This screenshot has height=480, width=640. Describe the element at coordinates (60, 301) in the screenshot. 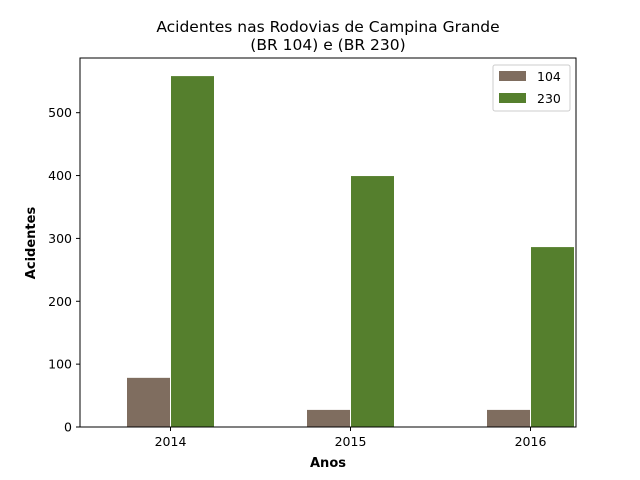

I see `y-tick-label-200: 200` at that location.